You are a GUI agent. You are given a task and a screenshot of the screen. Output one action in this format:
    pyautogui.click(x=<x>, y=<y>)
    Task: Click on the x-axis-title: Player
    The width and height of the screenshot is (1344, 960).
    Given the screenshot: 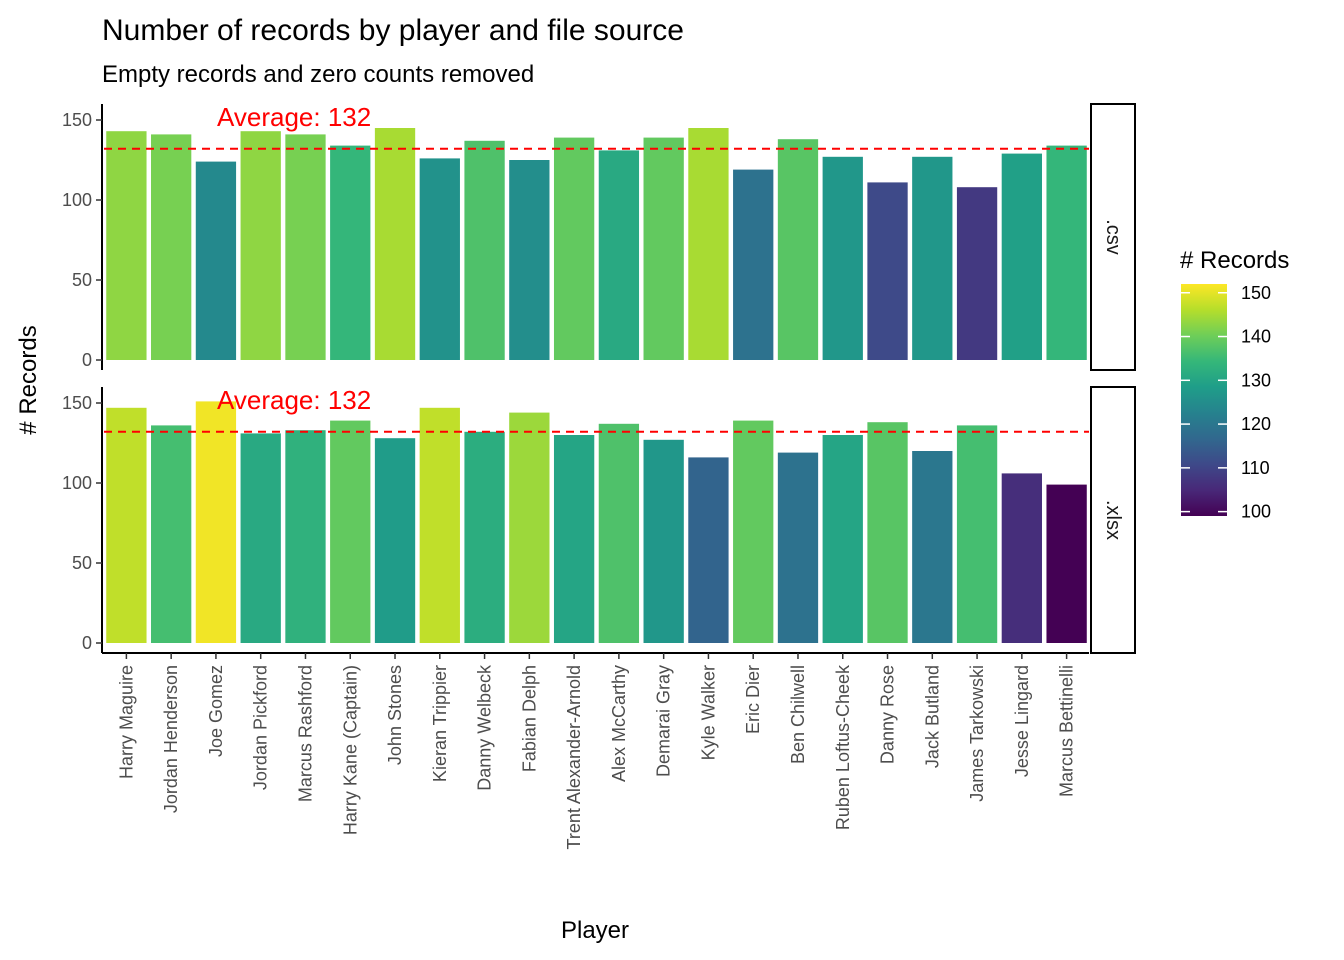 What is the action you would take?
    pyautogui.click(x=595, y=930)
    